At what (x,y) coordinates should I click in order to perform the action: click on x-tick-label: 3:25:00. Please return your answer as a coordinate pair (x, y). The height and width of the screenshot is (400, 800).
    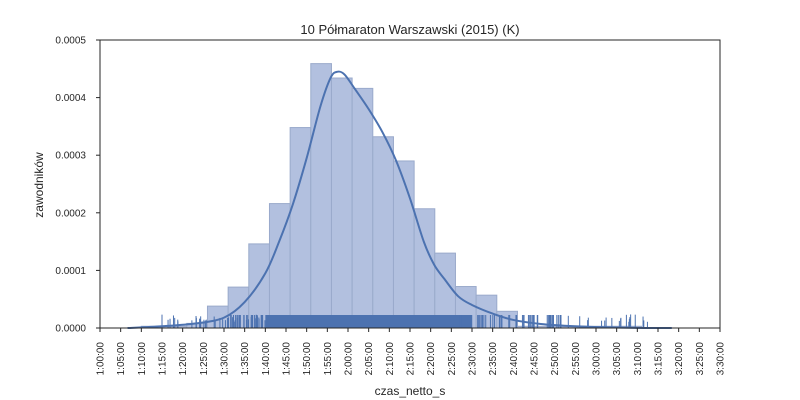
    Looking at the image, I should click on (700, 359).